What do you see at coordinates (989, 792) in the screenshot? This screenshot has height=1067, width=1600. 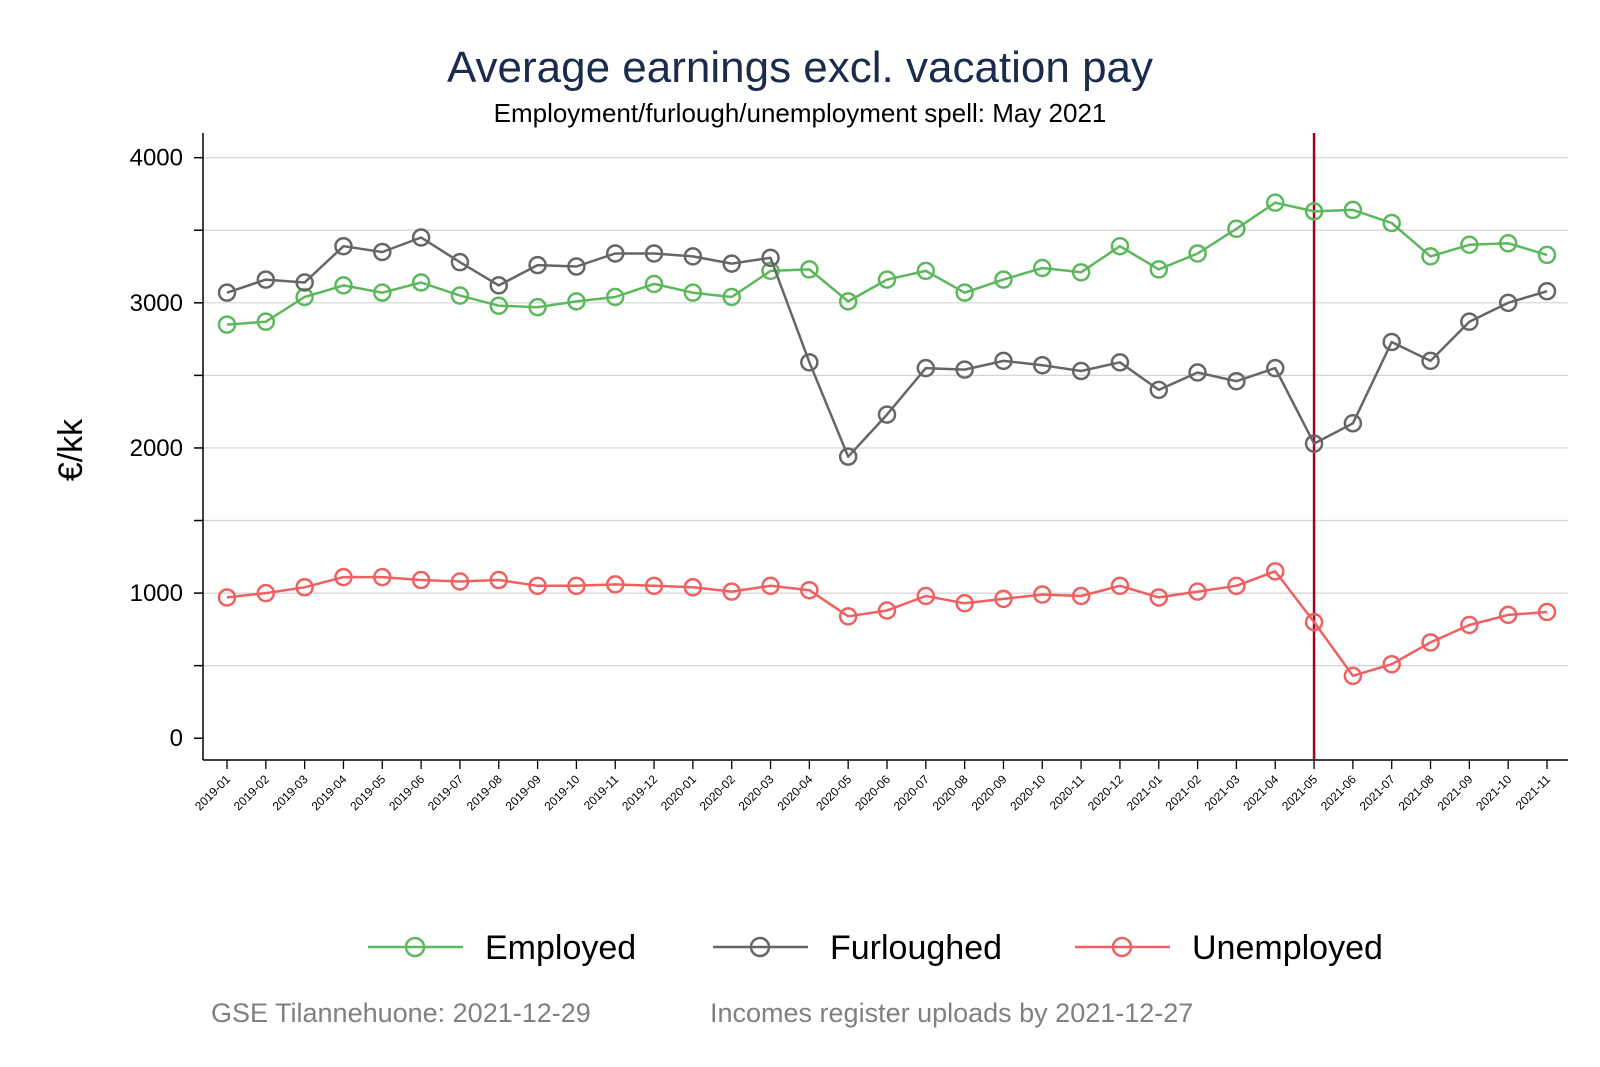 I see `x-tick-label: 2020-09` at bounding box center [989, 792].